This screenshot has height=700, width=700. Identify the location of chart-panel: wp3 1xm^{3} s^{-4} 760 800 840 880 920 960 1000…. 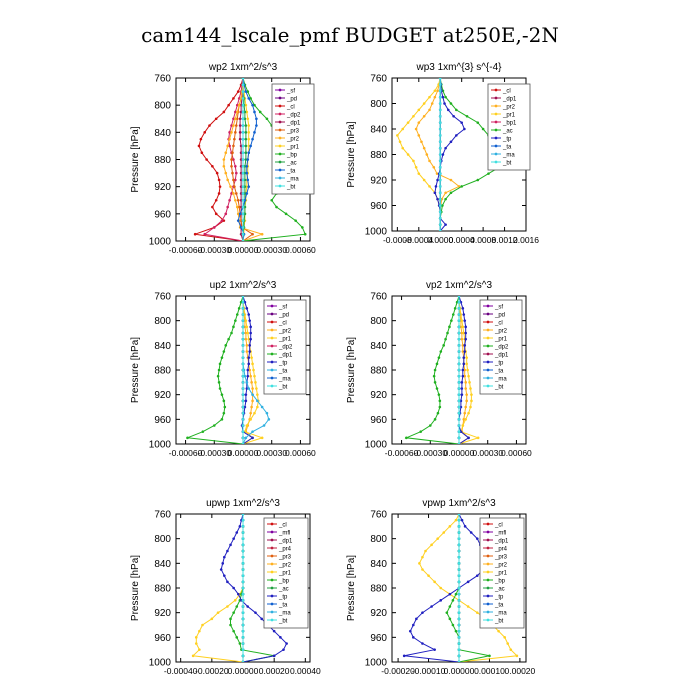
(442, 153).